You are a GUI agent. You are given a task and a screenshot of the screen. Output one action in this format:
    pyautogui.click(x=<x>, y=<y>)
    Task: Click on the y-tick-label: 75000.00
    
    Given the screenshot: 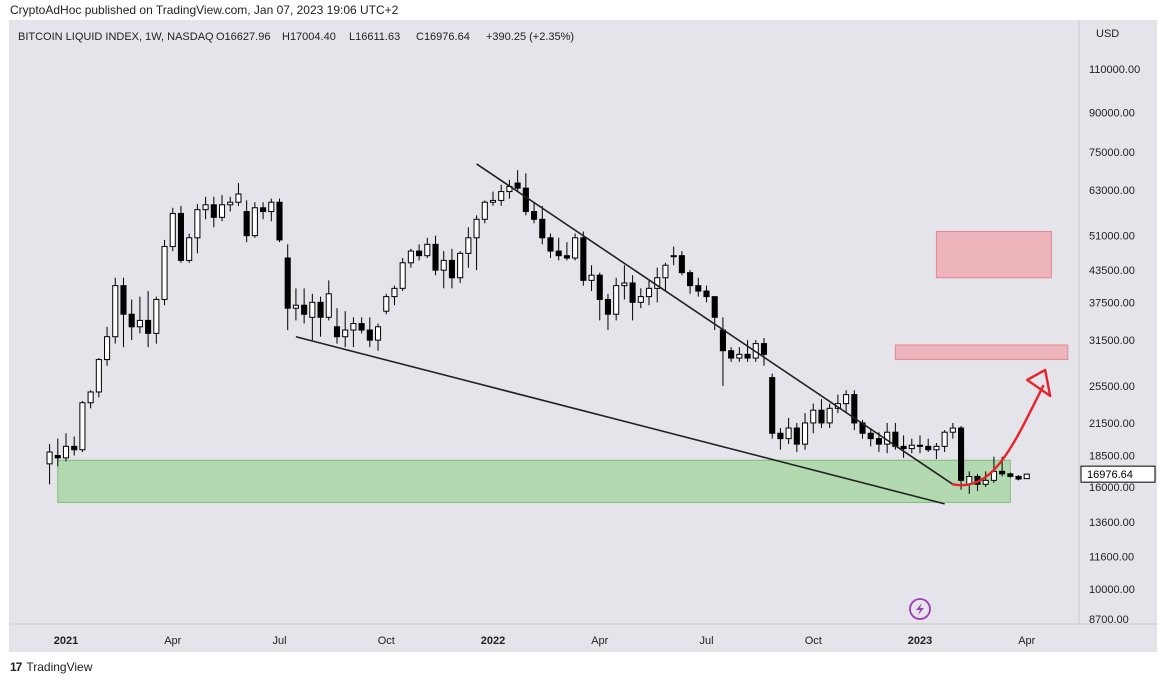 What is the action you would take?
    pyautogui.click(x=1112, y=153)
    